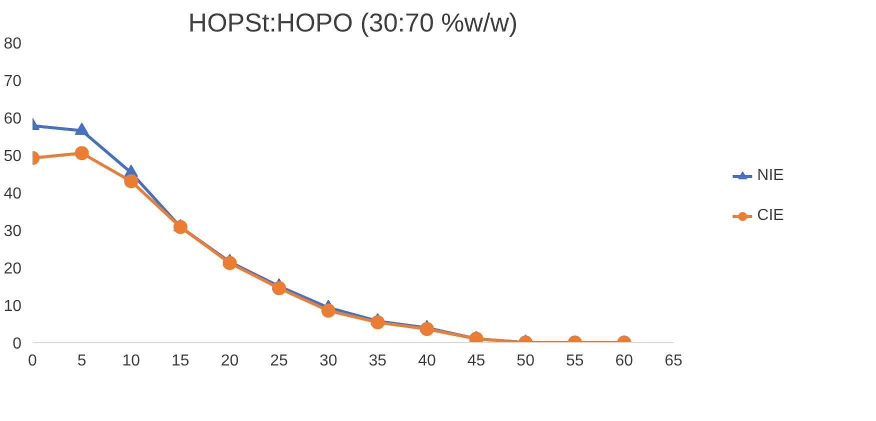  Describe the element at coordinates (33, 361) in the screenshot. I see `x-tick-label: 0` at that location.